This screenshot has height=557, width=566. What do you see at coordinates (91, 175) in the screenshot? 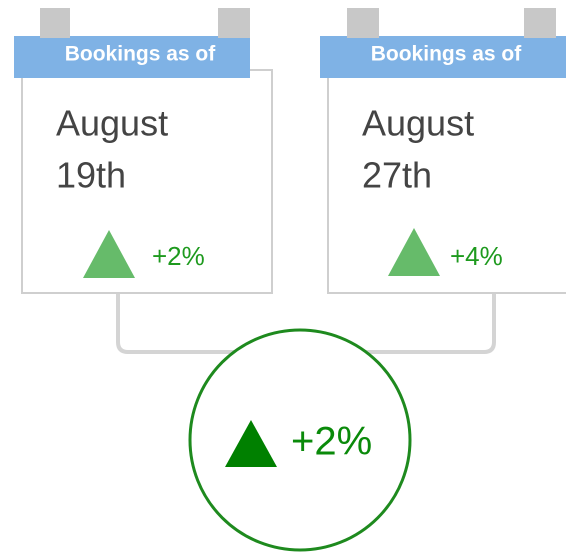
I see `day: 19th` at bounding box center [91, 175].